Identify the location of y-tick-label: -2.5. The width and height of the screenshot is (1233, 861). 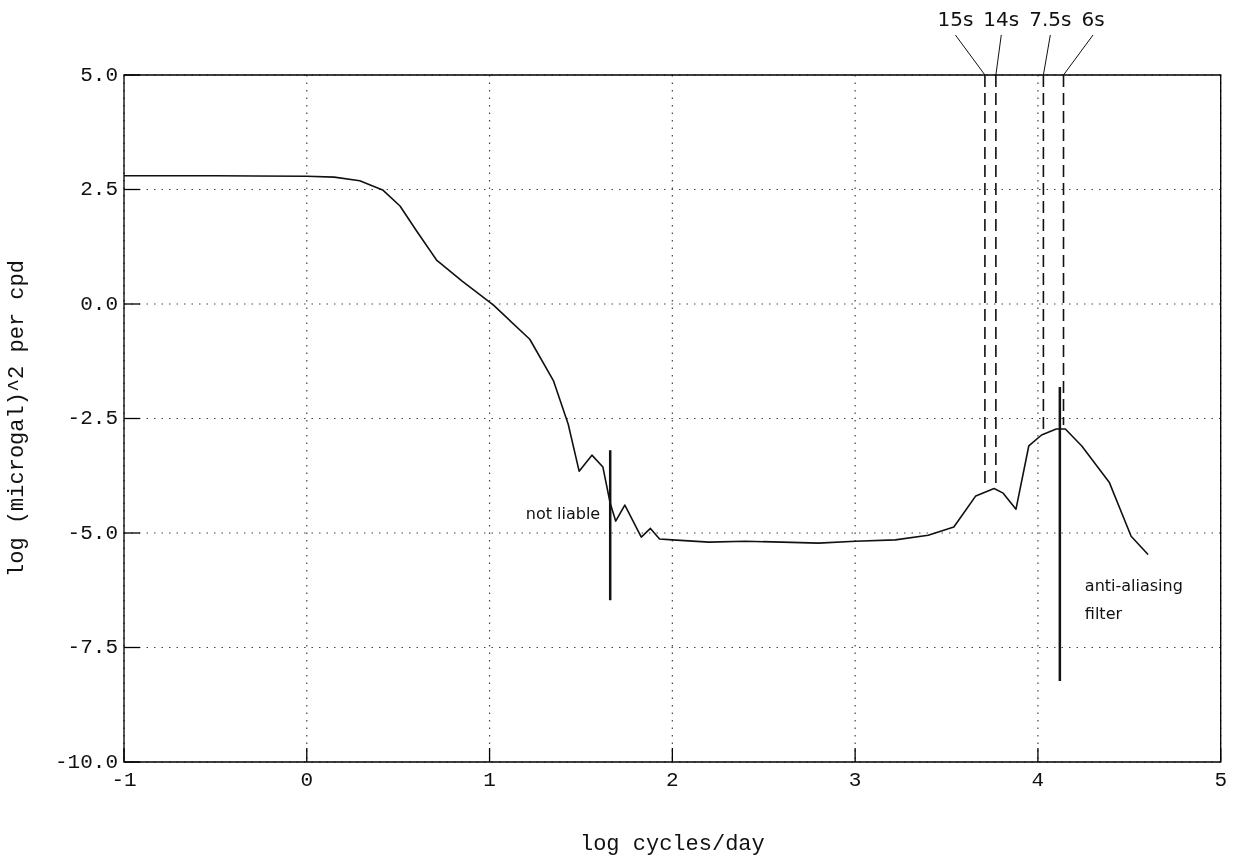
(92, 419).